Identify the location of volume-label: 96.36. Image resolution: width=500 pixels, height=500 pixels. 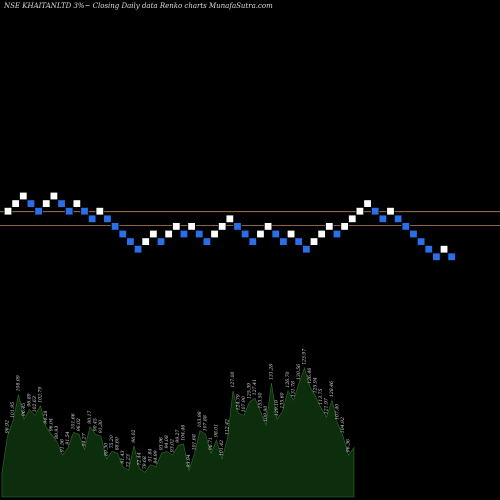
(349, 445).